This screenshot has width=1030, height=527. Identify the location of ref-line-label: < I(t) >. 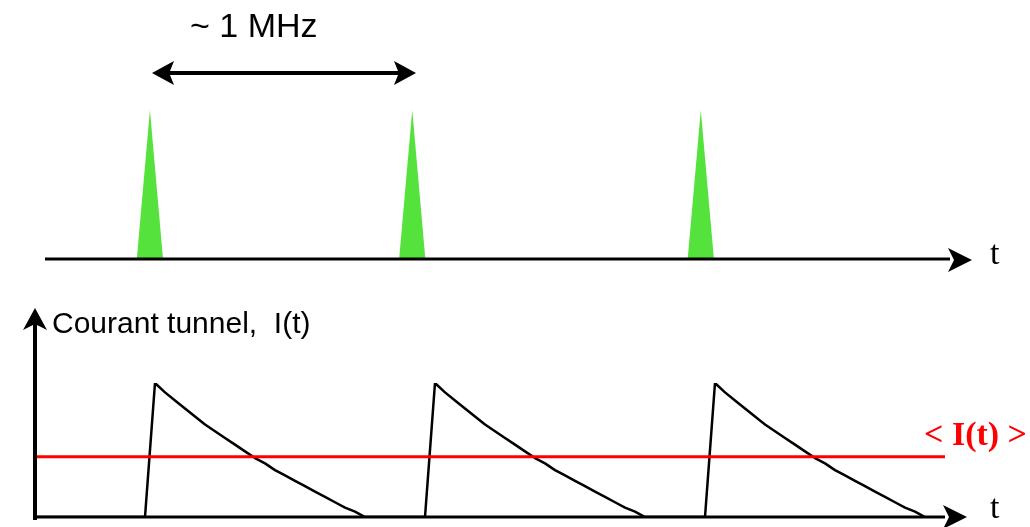
(975, 433).